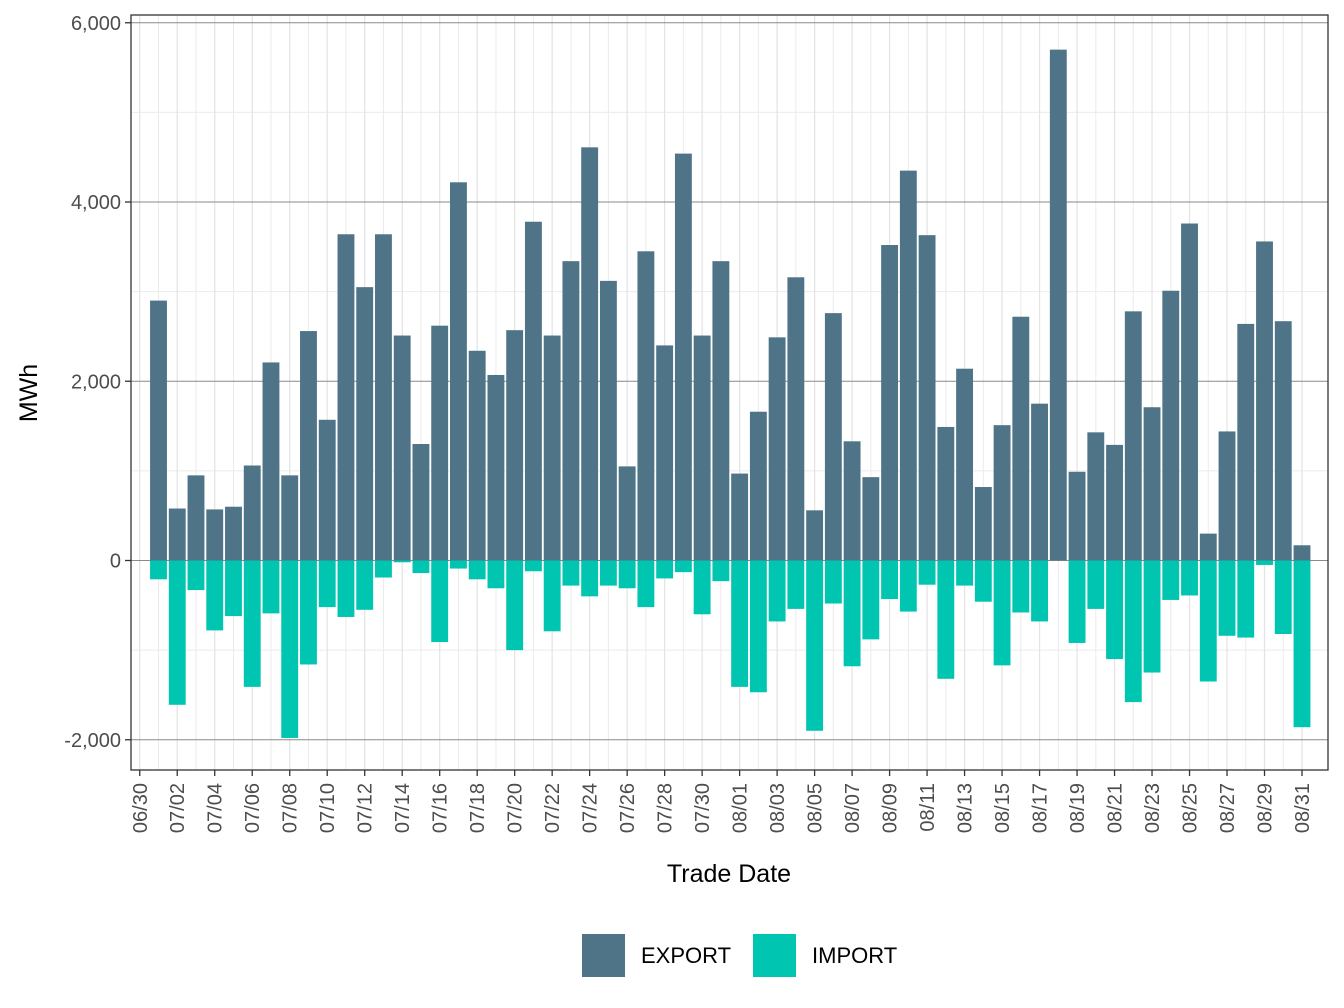 This screenshot has height=1008, width=1344. I want to click on x-tick-label: 06/30, so click(141, 808).